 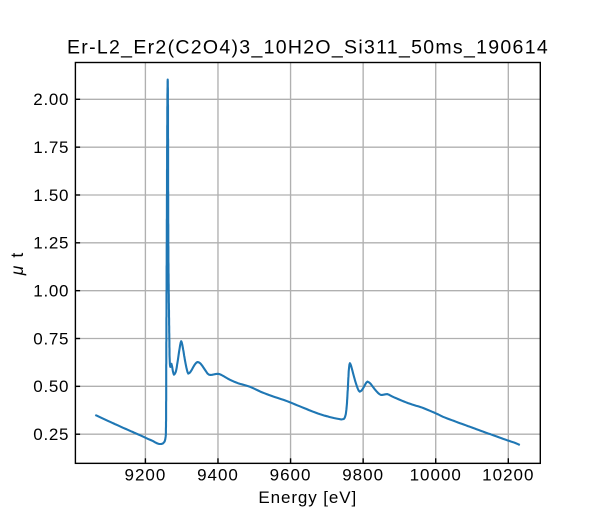 What do you see at coordinates (51, 147) in the screenshot?
I see `svg-text: 1.75` at bounding box center [51, 147].